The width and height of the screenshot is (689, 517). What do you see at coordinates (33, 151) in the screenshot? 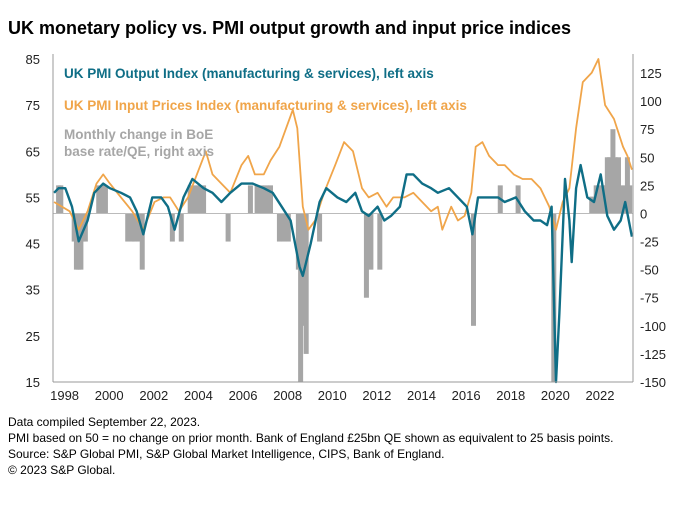
I see `left-tick-label: 65` at bounding box center [33, 151].